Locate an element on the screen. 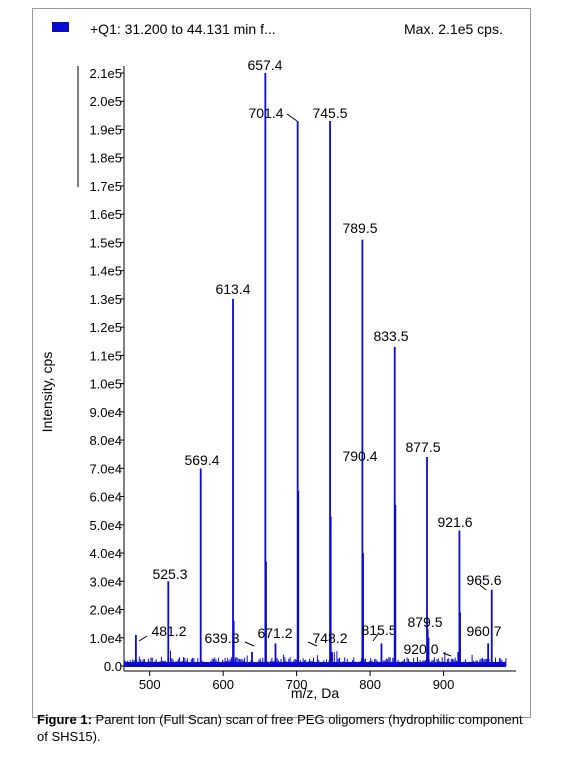 This screenshot has height=762, width=564. y-tick-label: 2.0e5 is located at coordinates (105, 101).